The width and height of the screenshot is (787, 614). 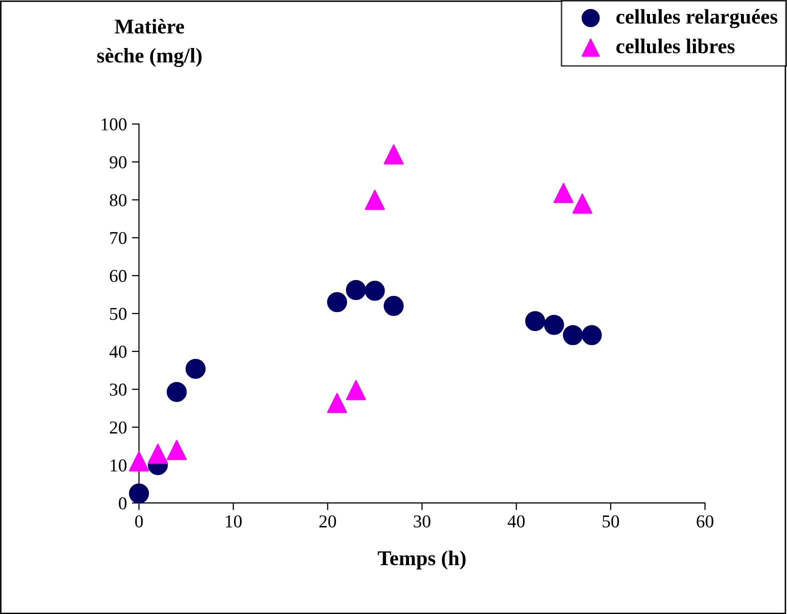 What do you see at coordinates (118, 238) in the screenshot?
I see `y-tick-label: 70` at bounding box center [118, 238].